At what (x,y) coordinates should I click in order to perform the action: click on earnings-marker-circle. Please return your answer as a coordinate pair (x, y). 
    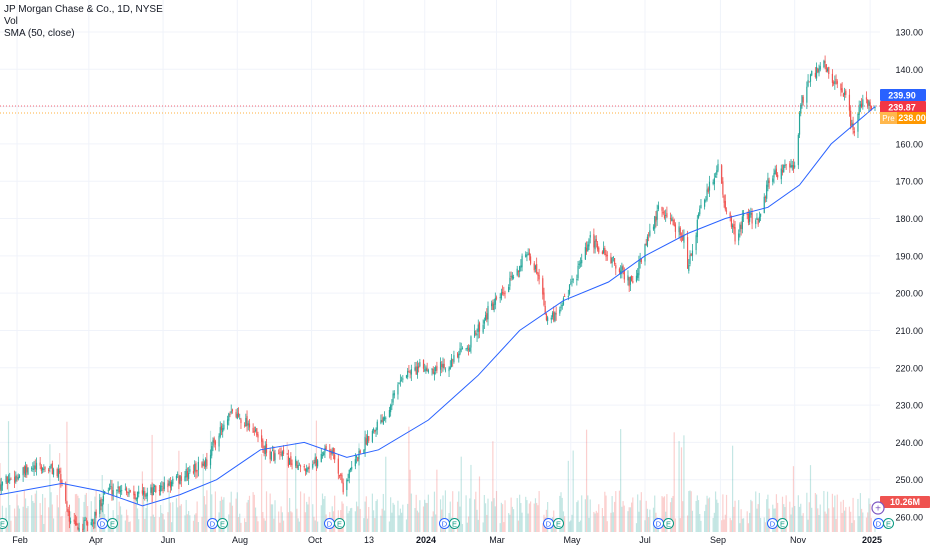
    Looking at the image, I should click on (668, 523).